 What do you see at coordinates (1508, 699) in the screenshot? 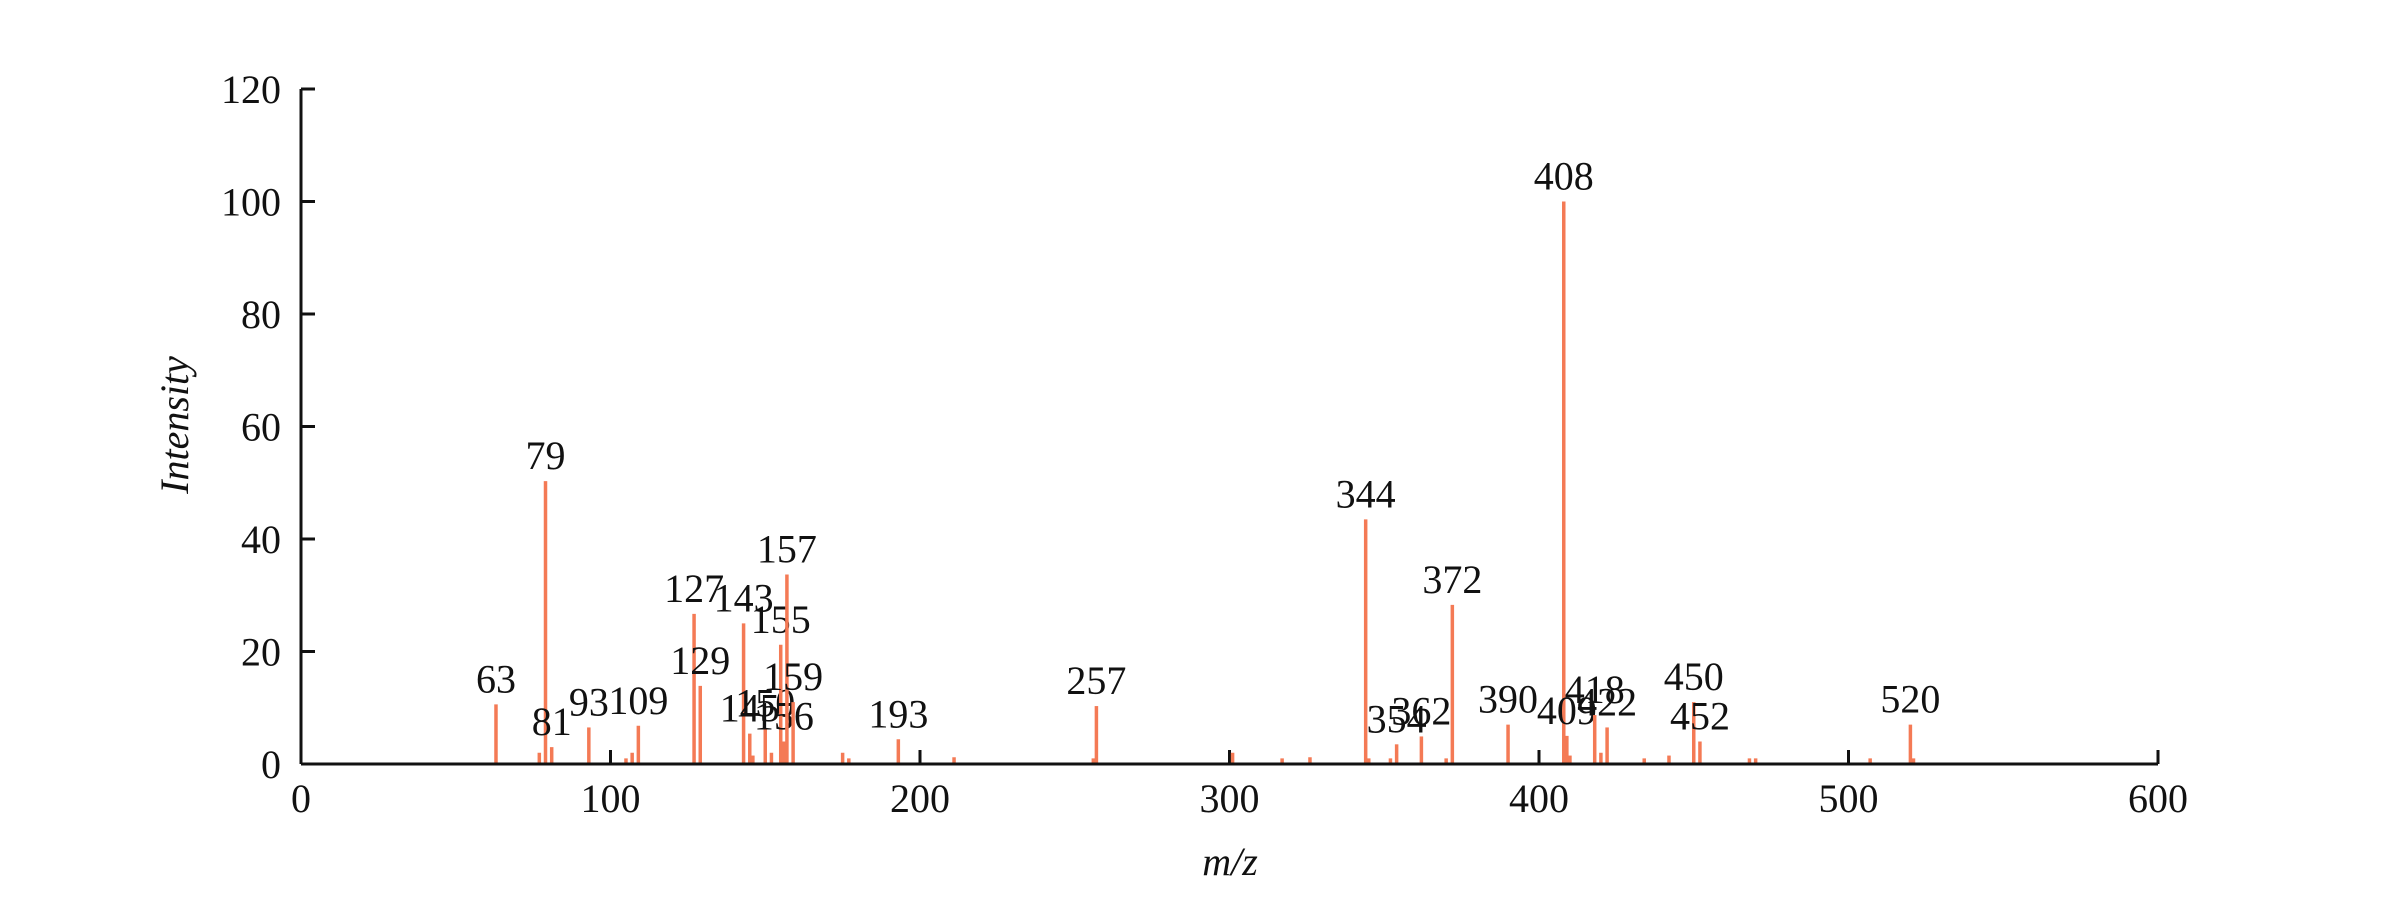
I see `peak-label: 390` at bounding box center [1508, 699].